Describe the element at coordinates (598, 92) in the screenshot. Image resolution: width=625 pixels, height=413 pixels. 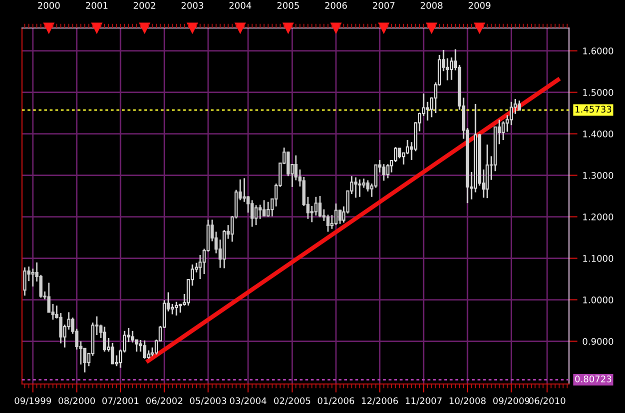
I see `y-tick-label: 1.5000` at that location.